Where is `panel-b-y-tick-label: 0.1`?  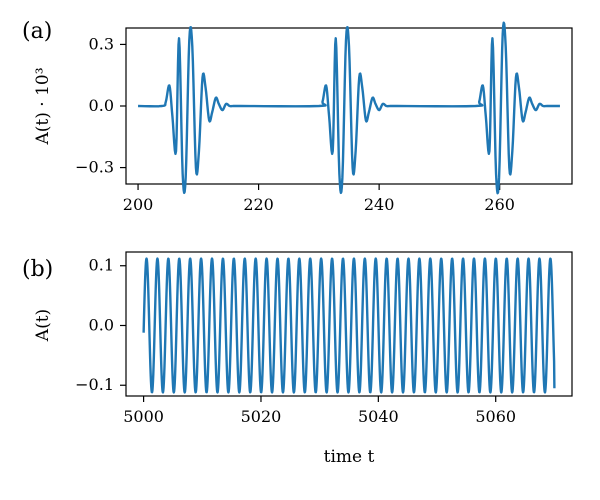
panel-b-y-tick-label: 0.1 is located at coordinates (101, 265).